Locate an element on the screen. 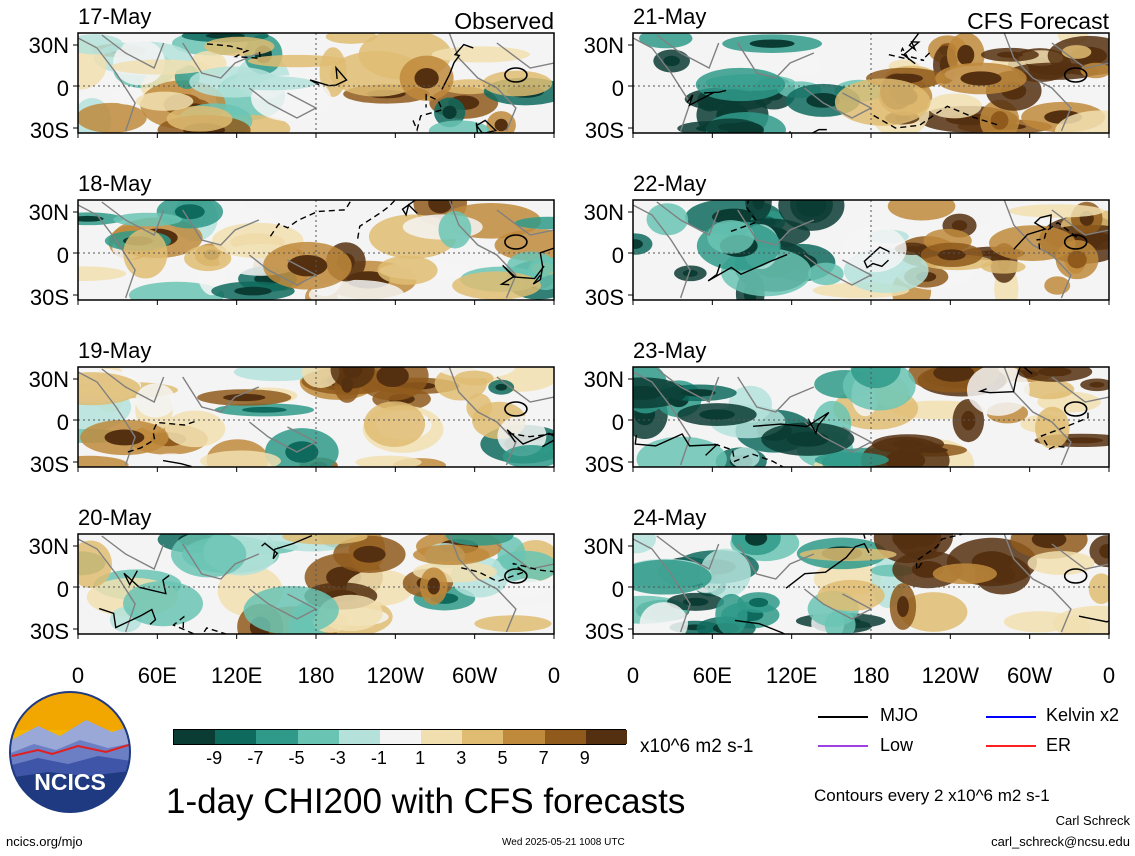 The image size is (1135, 856). panel-date: 19-May is located at coordinates (114, 350).